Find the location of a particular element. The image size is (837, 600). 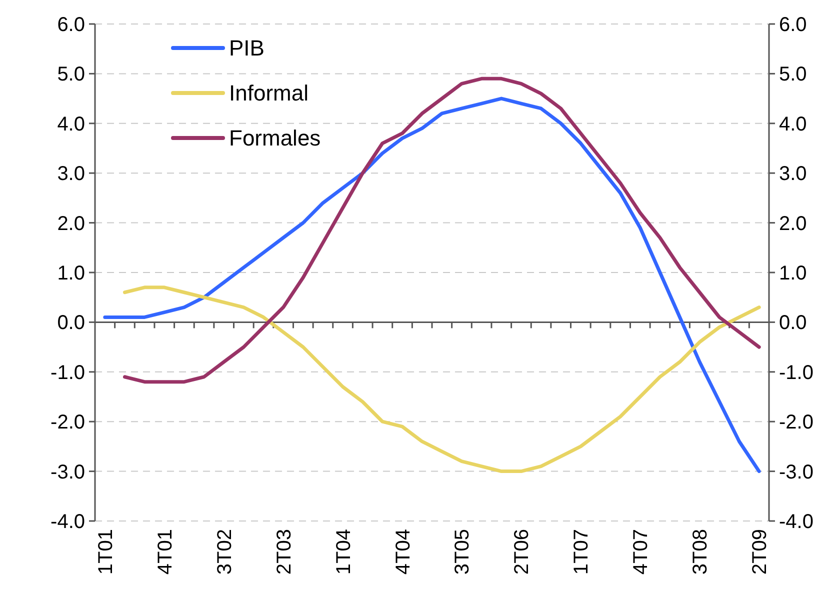

y-tick-label: 6.0 is located at coordinates (71, 25).